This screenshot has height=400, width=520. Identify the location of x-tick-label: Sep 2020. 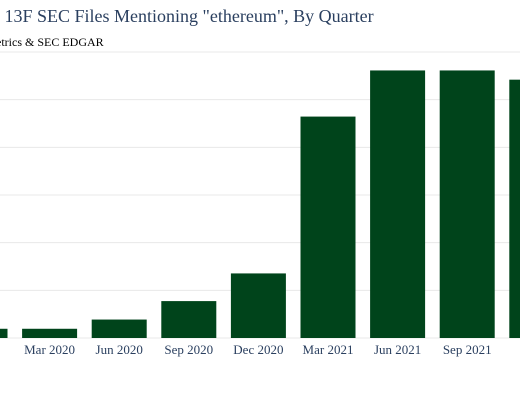
(188, 349).